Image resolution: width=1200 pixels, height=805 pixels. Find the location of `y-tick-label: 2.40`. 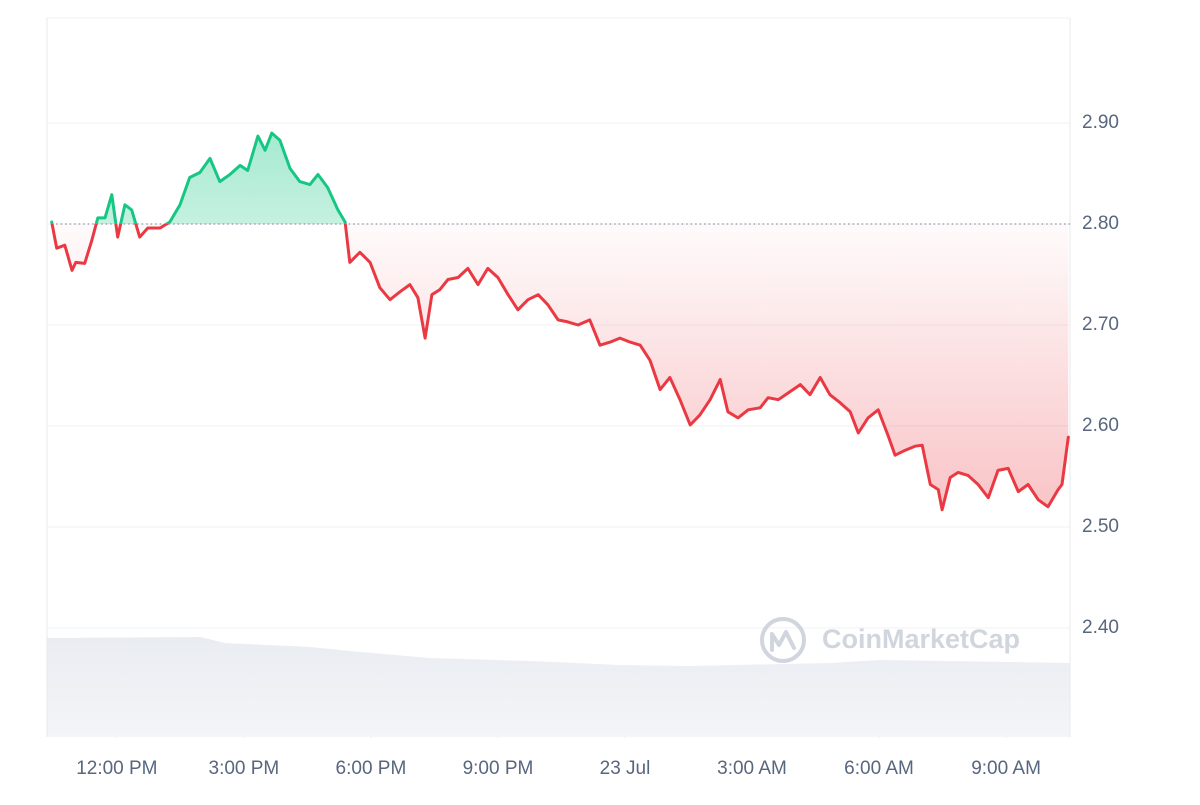

y-tick-label: 2.40 is located at coordinates (1100, 627).